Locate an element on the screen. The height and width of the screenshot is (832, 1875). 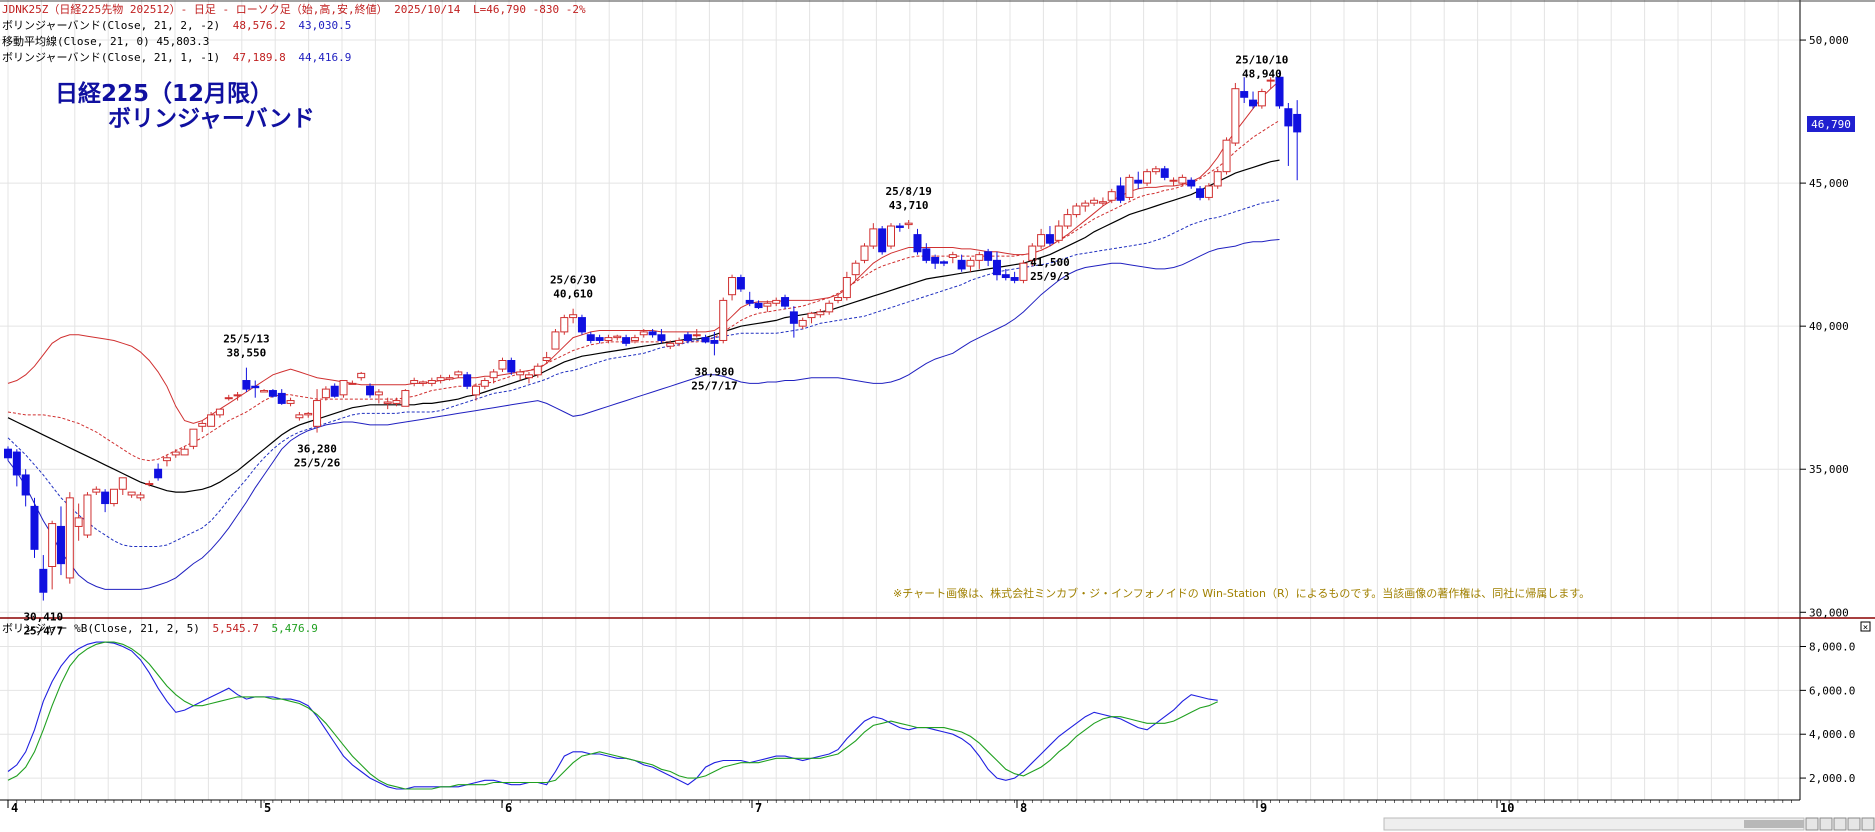
sub-y-axis-label: 2,000.0 is located at coordinates (1832, 778).